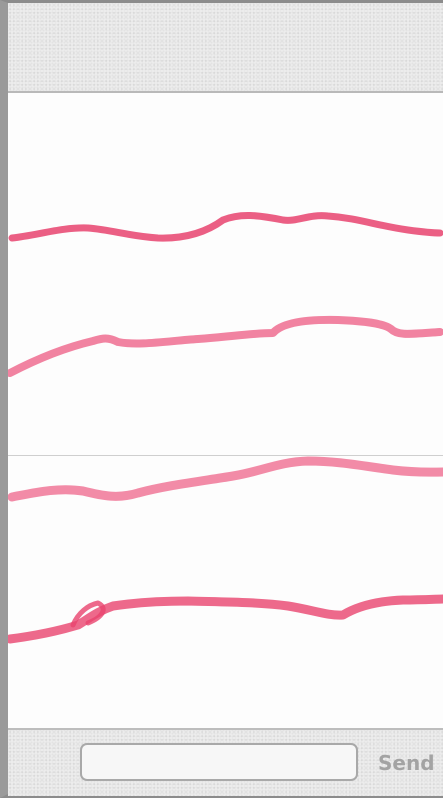  I want to click on canvas-divider, so click(225, 455).